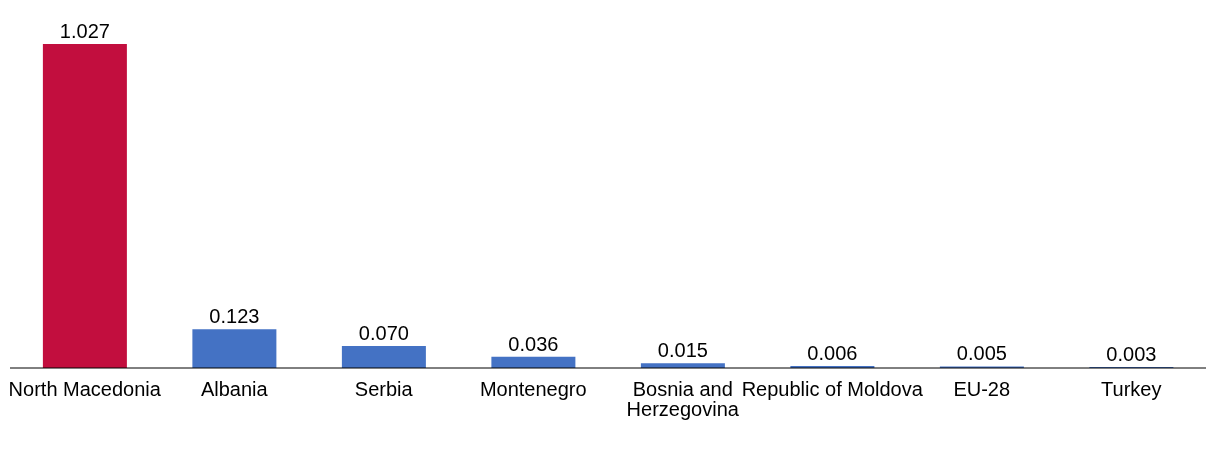  Describe the element at coordinates (832, 353) in the screenshot. I see `data-label: 0.006` at that location.